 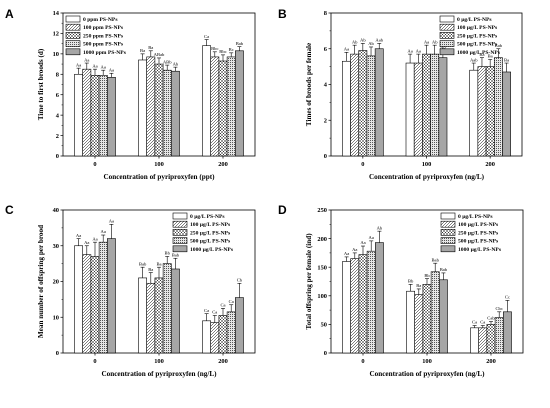 What do you see at coordinates (41, 281) in the screenshot?
I see `y-axis-title: Mean number of offspring per brood` at bounding box center [41, 281].